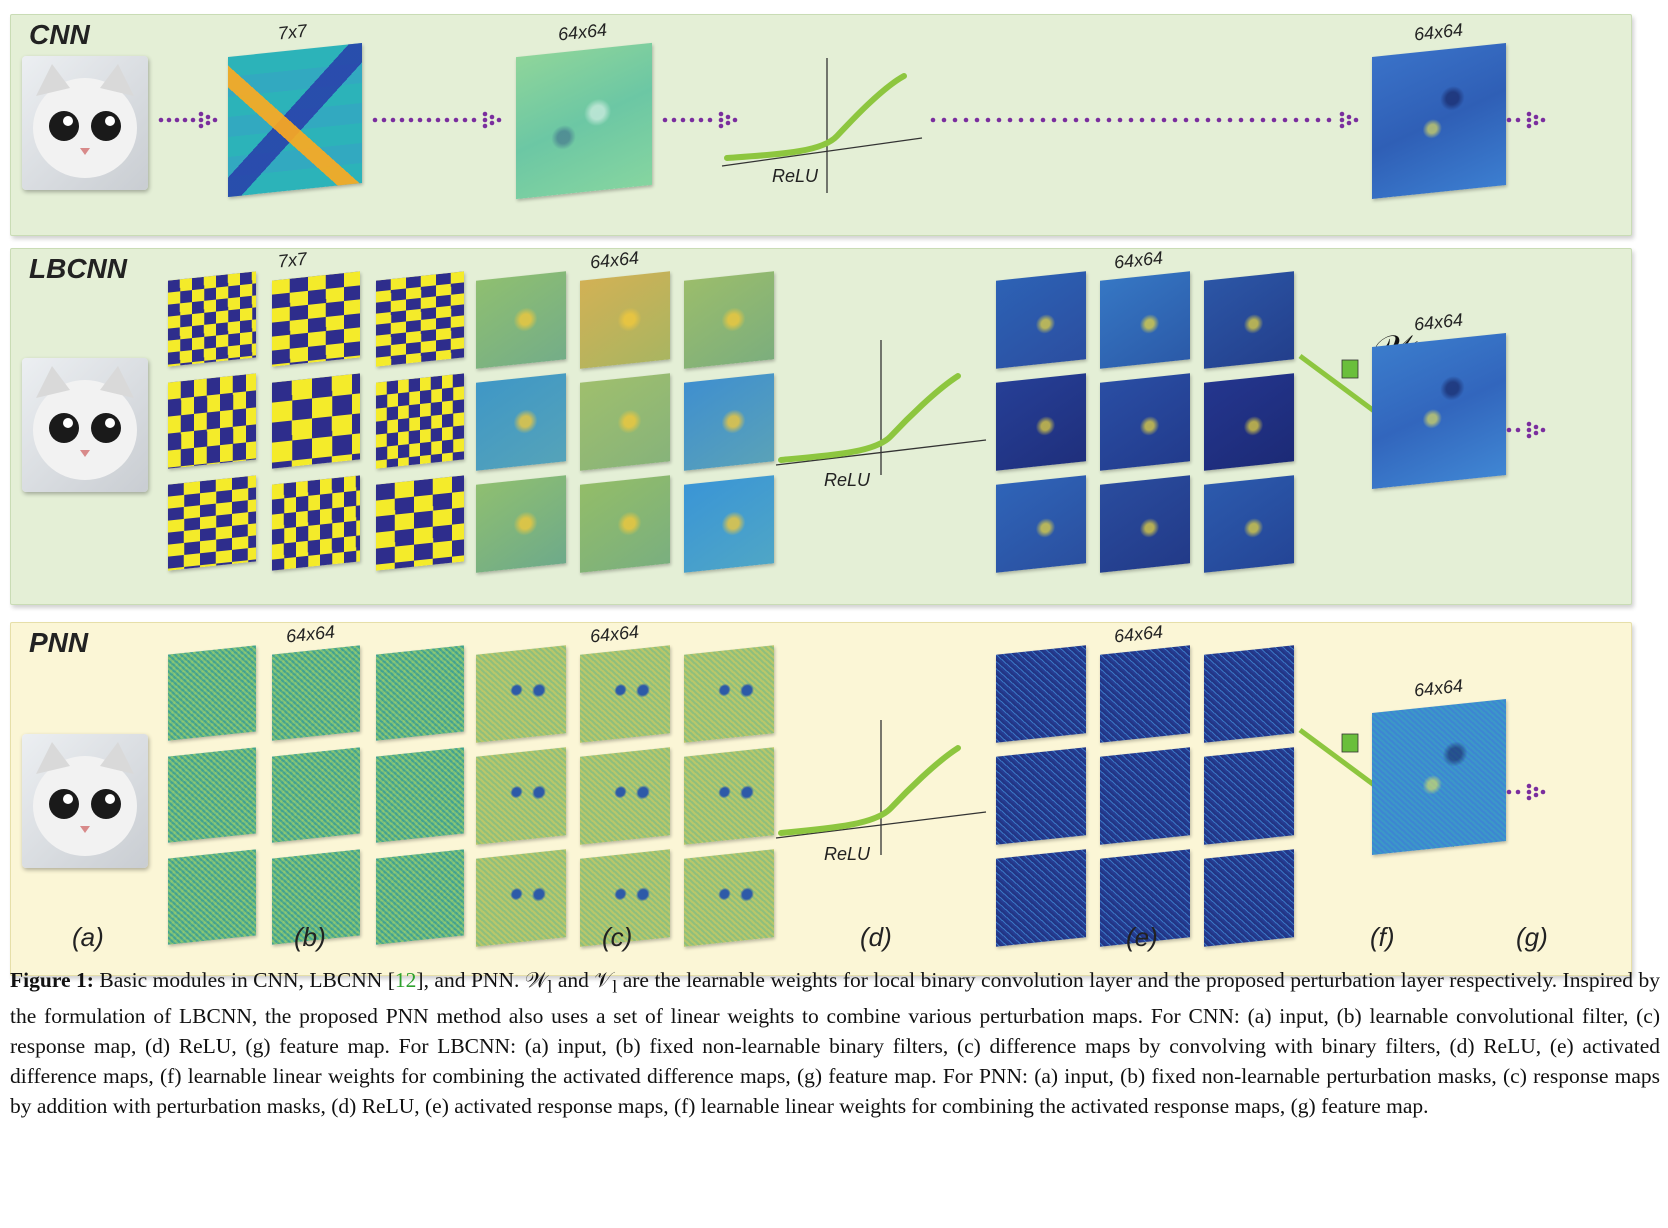  What do you see at coordinates (1526, 120) in the screenshot?
I see `cnn-arrow-out` at bounding box center [1526, 120].